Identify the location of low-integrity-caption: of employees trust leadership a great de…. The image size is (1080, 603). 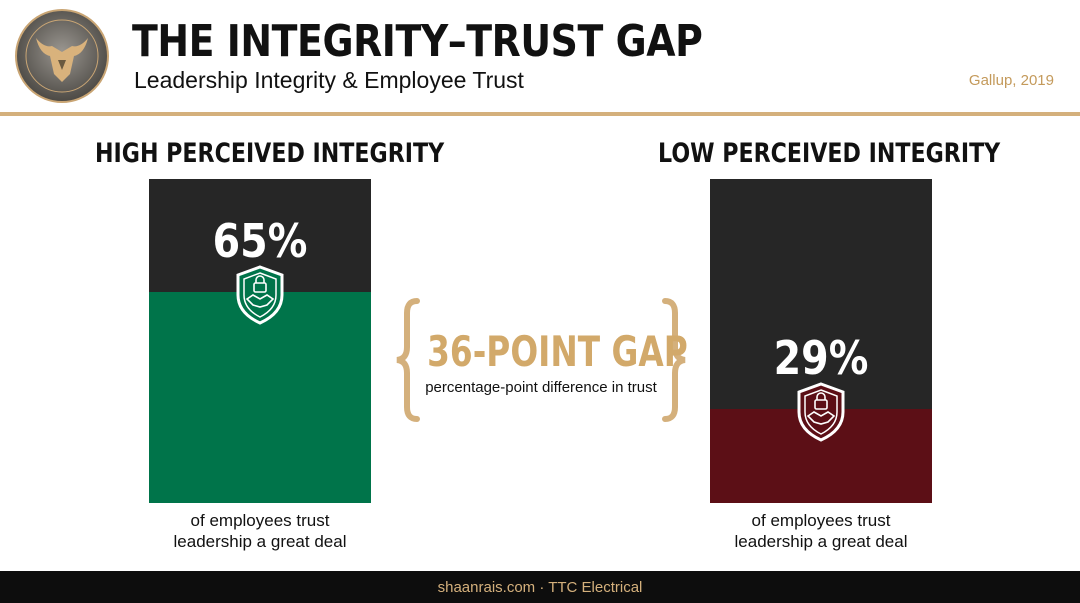
(821, 531).